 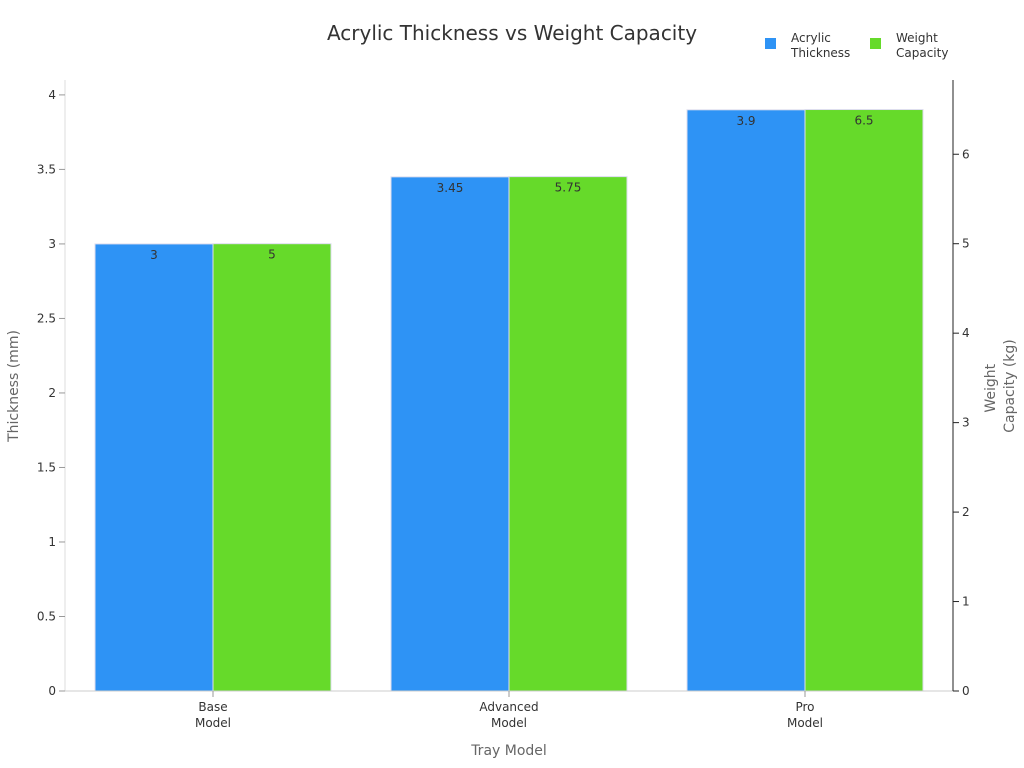 I want to click on y-tick-label: 1.5, so click(x=46, y=467).